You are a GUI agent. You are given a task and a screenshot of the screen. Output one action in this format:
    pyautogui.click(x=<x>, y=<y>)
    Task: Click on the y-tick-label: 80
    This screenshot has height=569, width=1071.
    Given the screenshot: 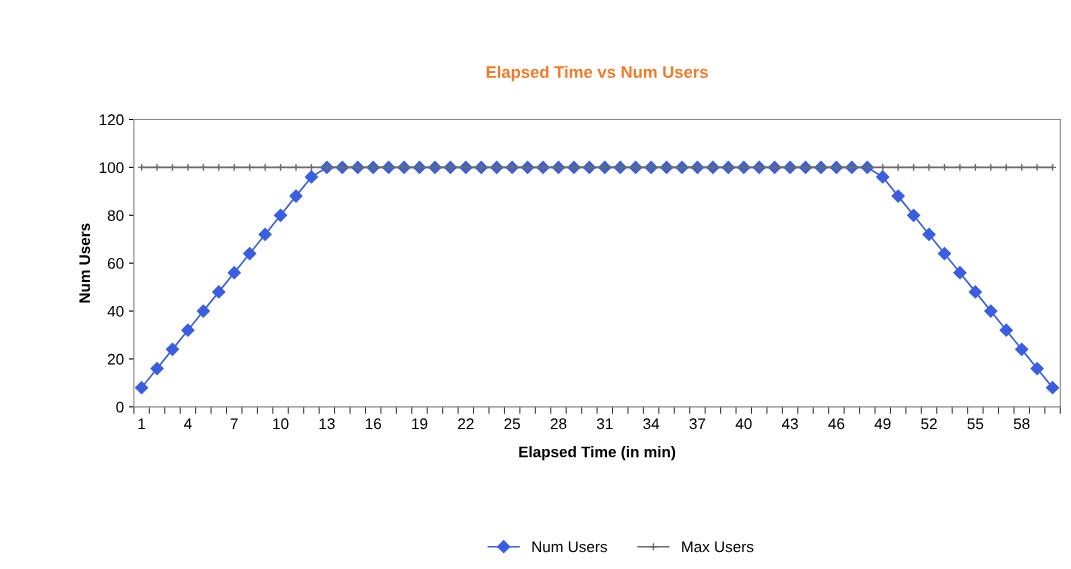 What is the action you would take?
    pyautogui.click(x=115, y=215)
    